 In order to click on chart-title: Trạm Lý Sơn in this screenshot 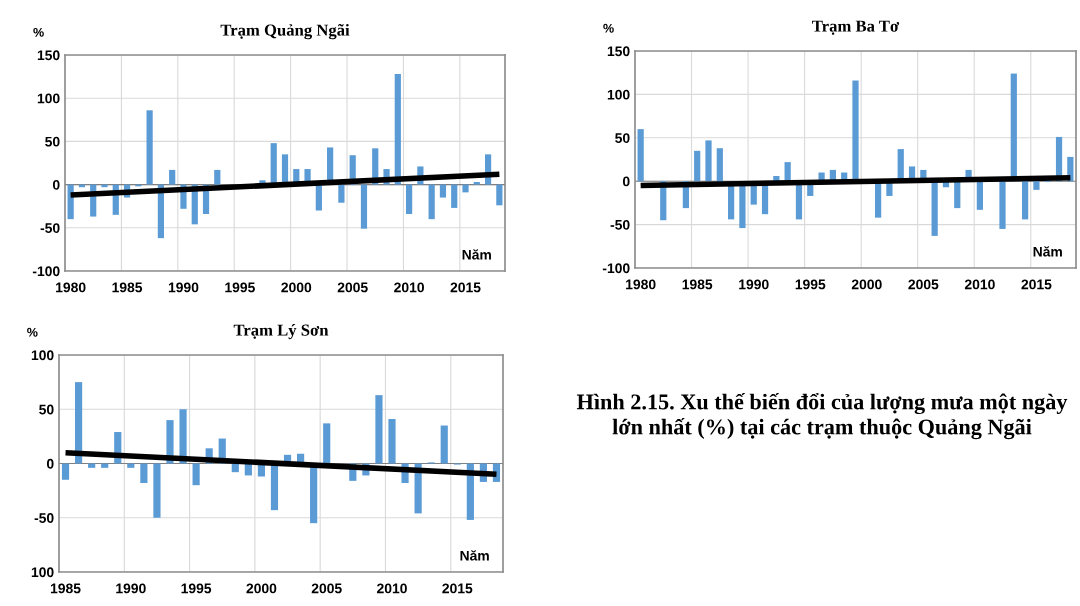, I will do `click(281, 331)`.